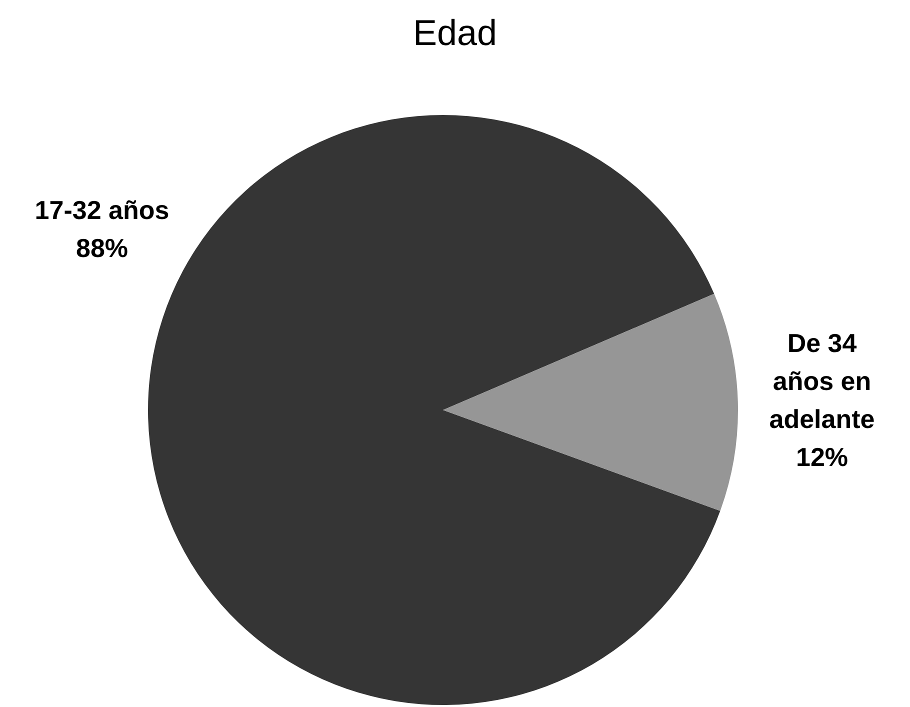  I want to click on data-label: 88%, so click(102, 248).